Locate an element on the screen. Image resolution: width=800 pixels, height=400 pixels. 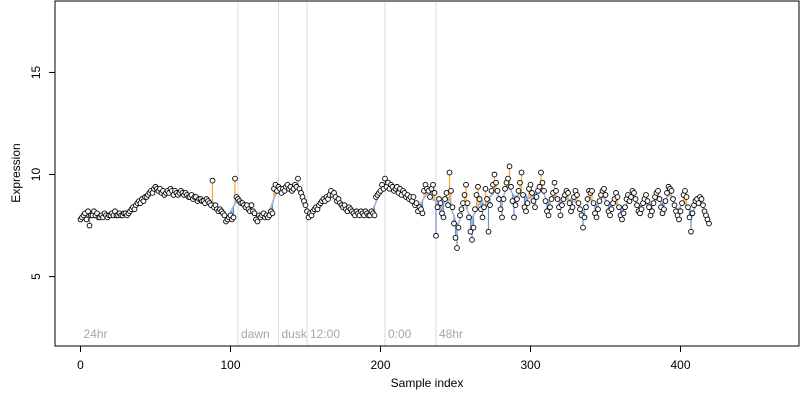
x-axis: 0 100 200 300 400 is located at coordinates (384, 359).